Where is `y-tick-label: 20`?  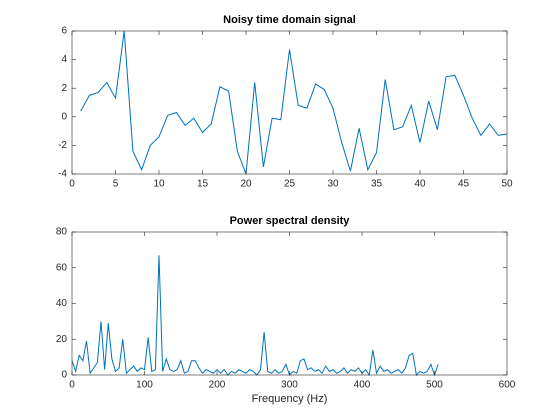
y-tick-label: 20 is located at coordinates (62, 339).